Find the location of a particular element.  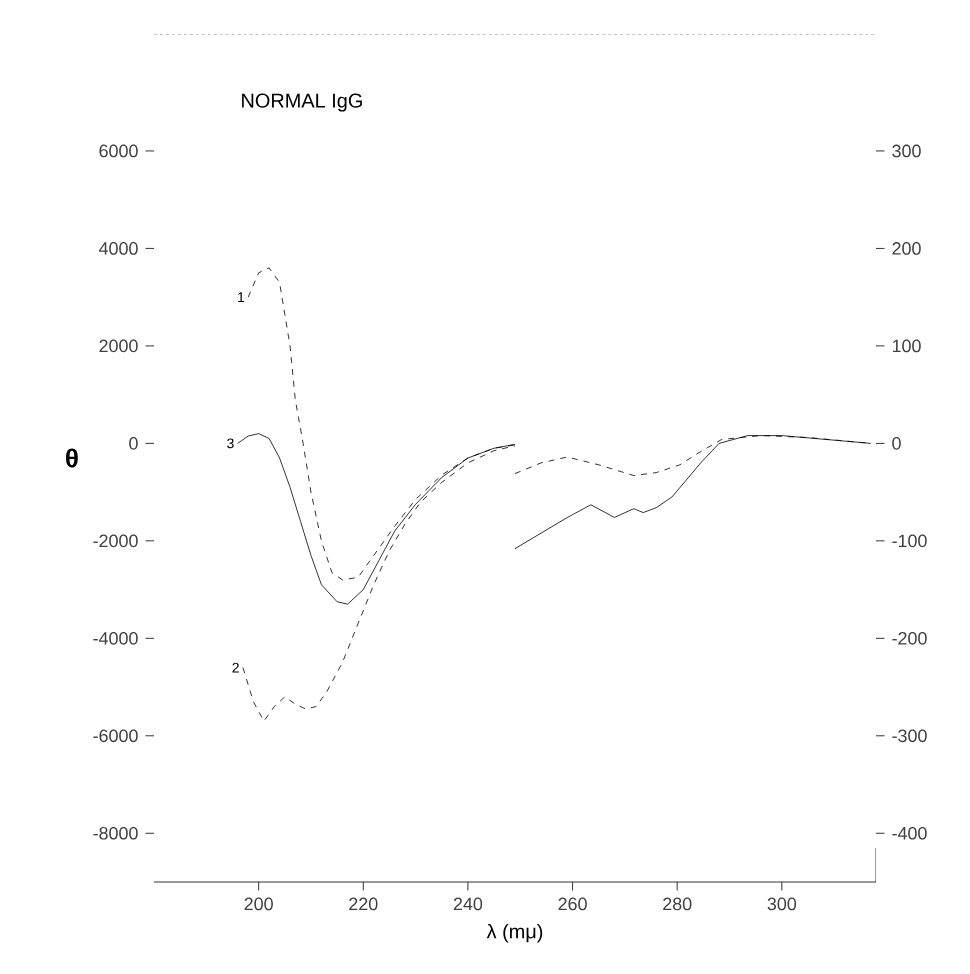

y-tick-label: -4000 is located at coordinates (115, 638).